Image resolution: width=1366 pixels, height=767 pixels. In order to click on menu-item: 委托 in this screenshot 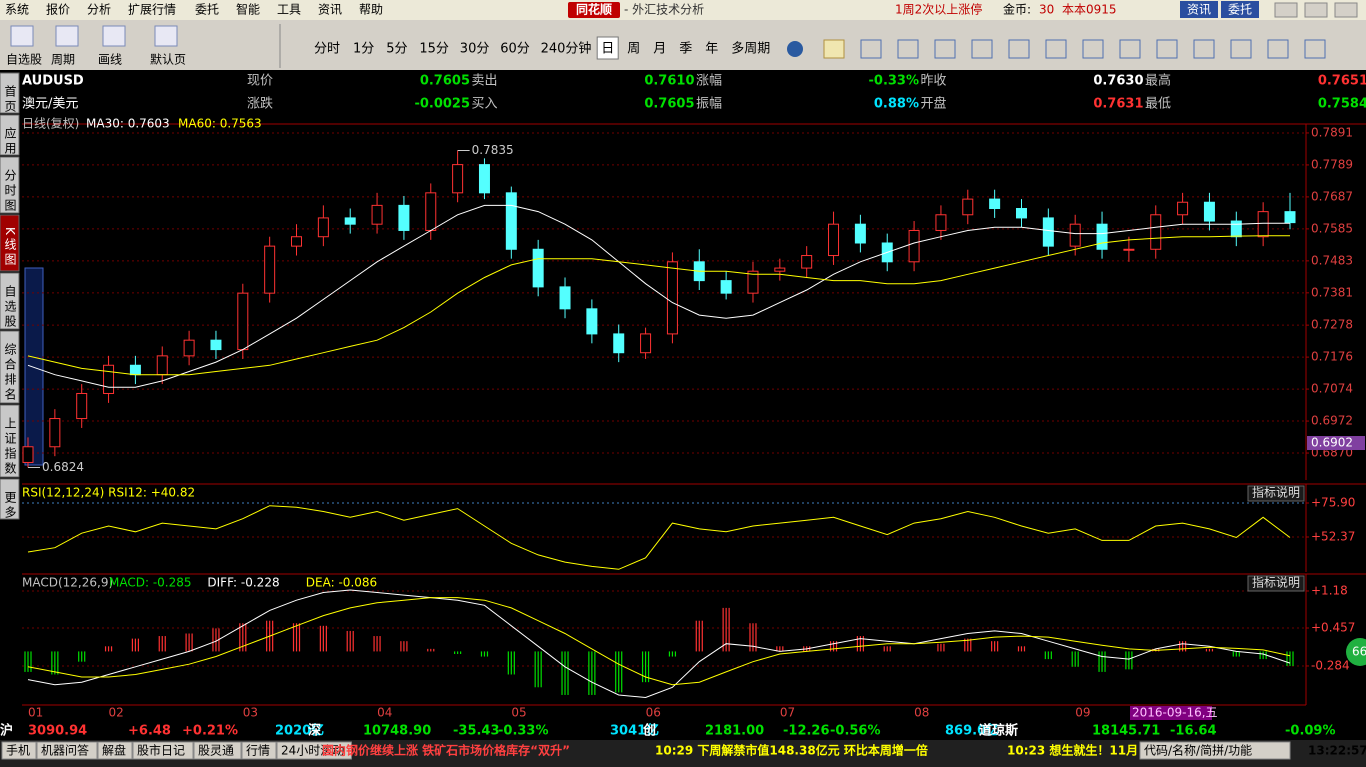, I will do `click(207, 10)`.